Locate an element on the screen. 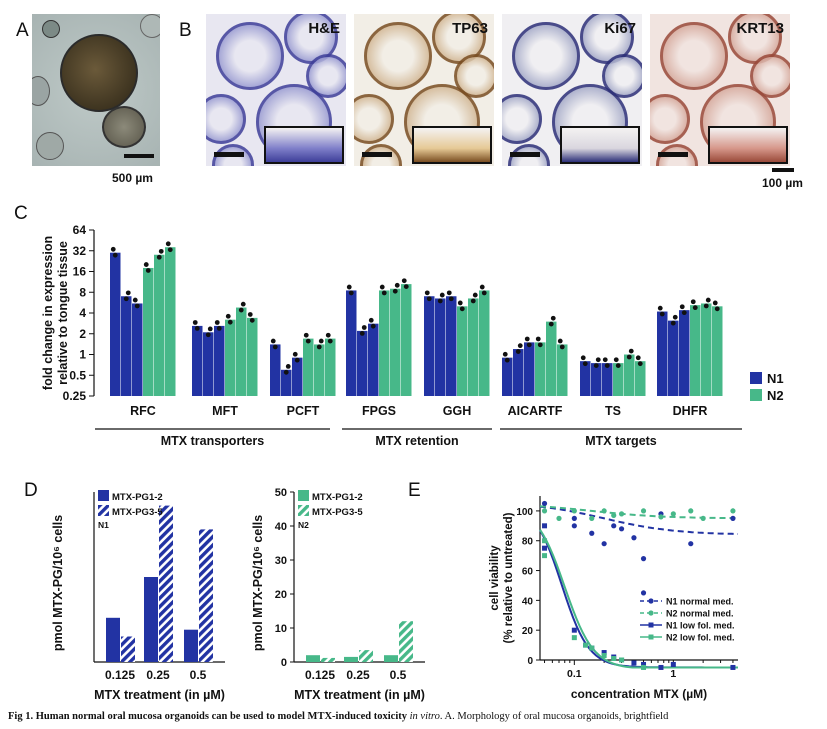 Image resolution: width=827 pixels, height=729 pixels. y-tick-label: 0 is located at coordinates (284, 663).